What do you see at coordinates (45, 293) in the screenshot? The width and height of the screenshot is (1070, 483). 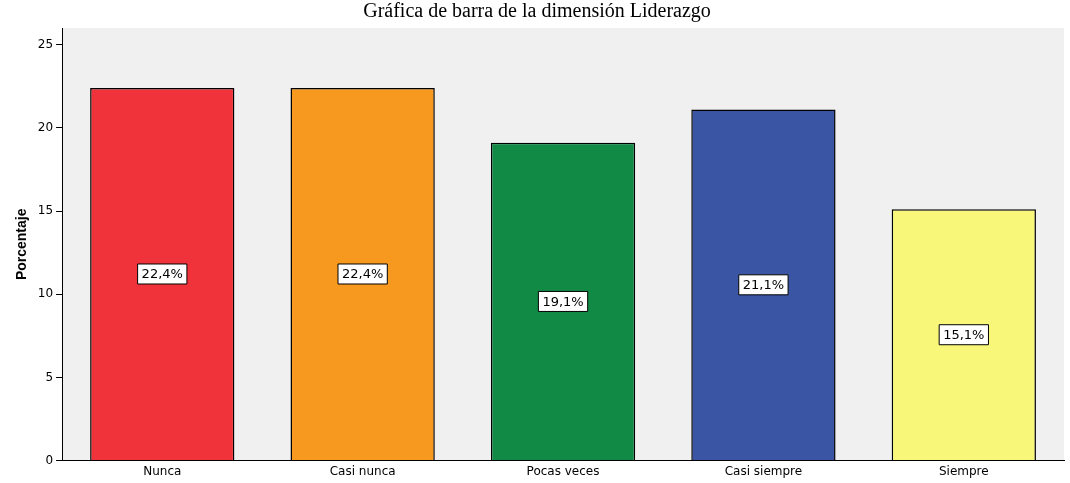 I see `y-tick-label: 10` at bounding box center [45, 293].